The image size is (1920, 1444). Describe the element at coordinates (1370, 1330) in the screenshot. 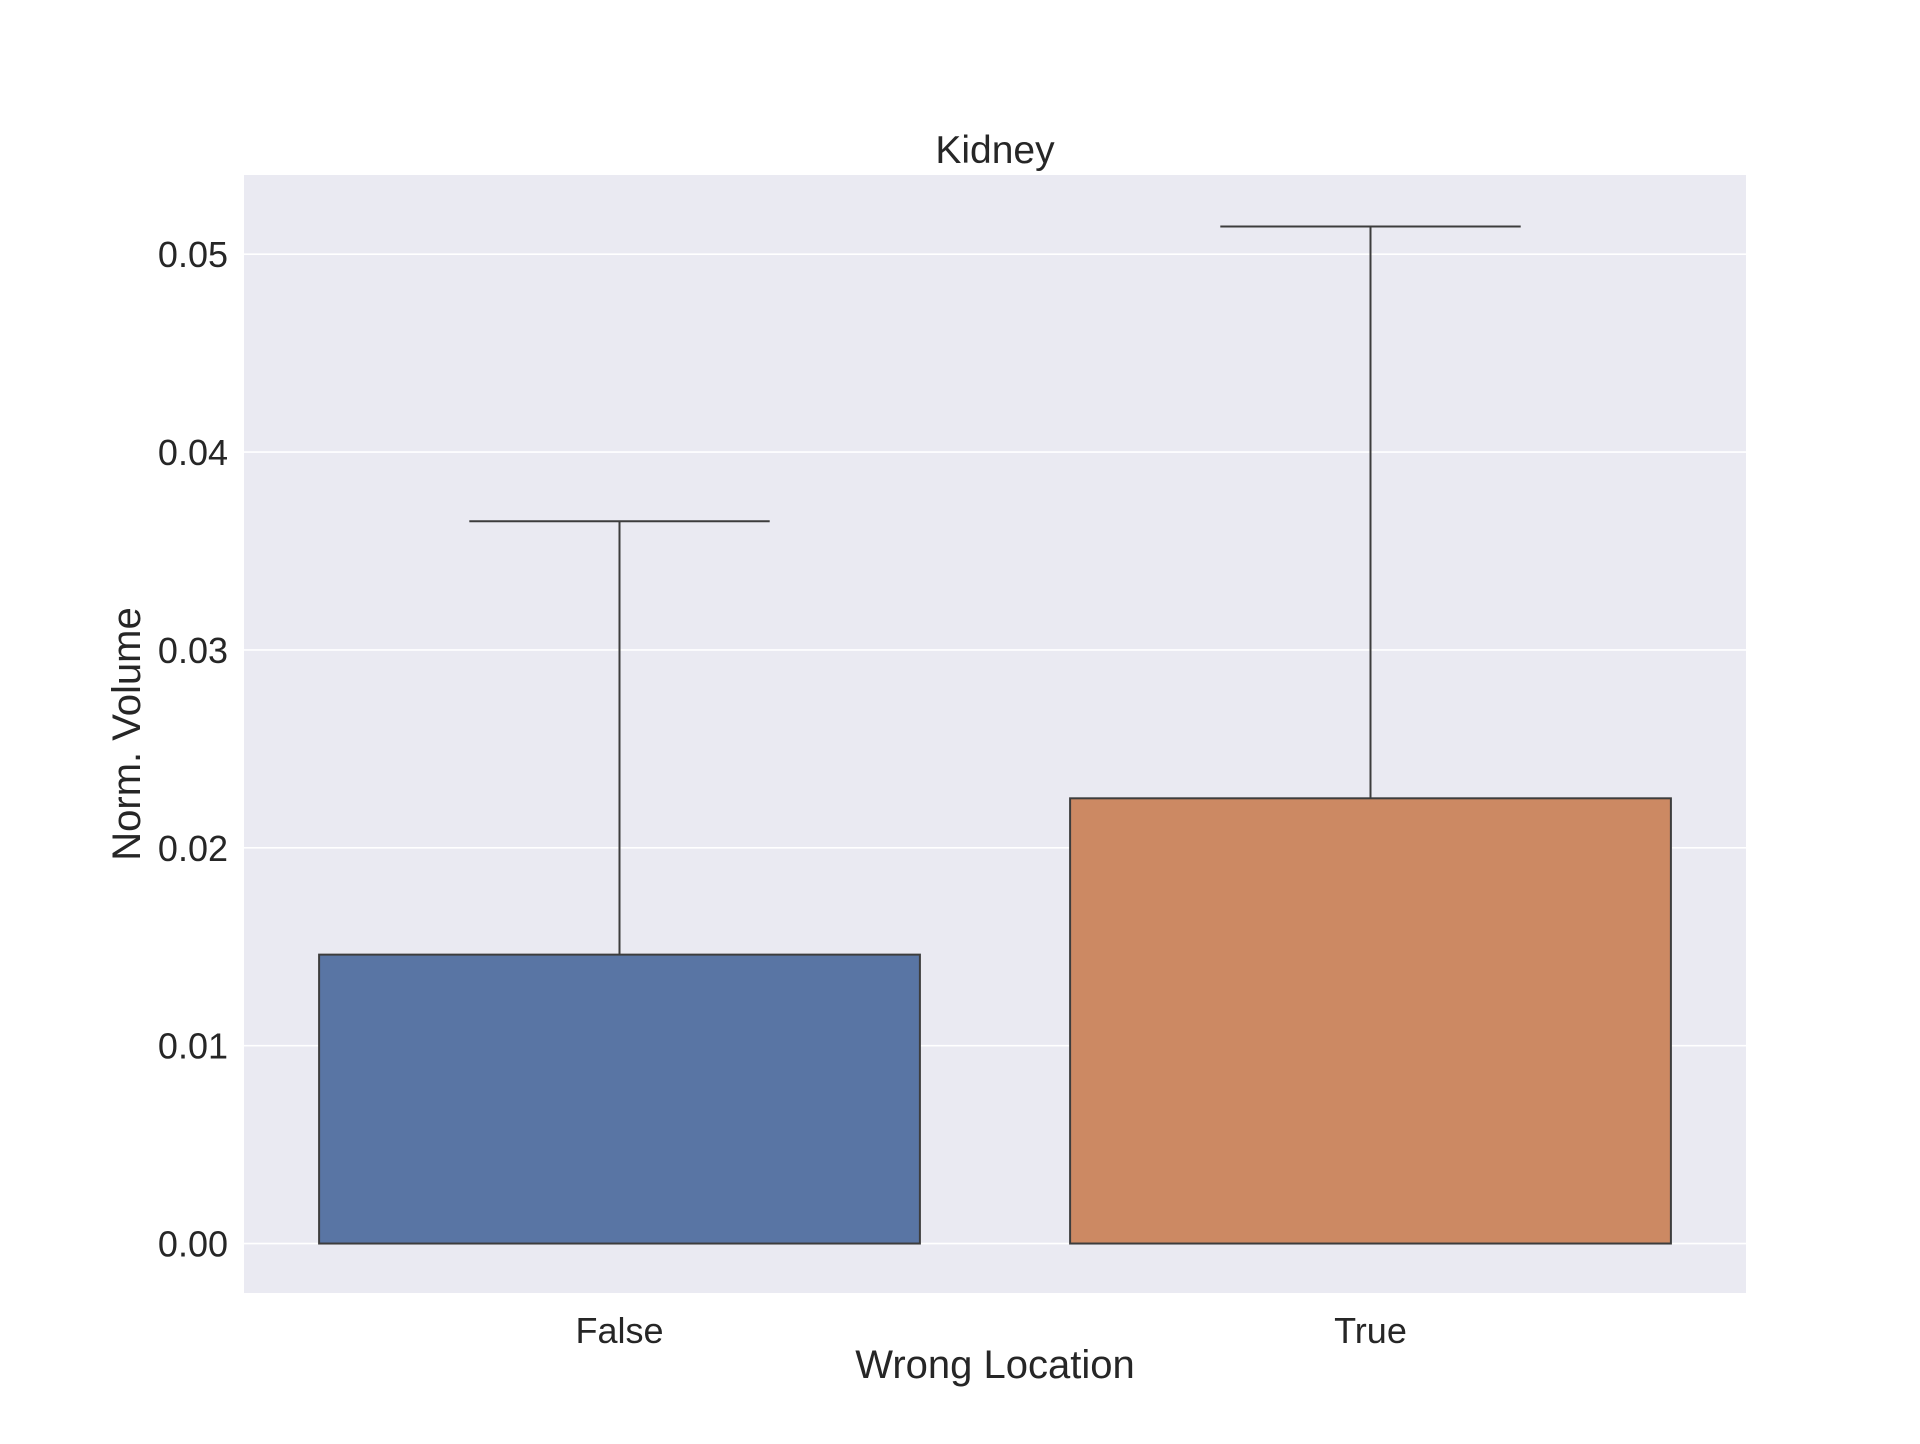

I see `x-tick-label: True` at that location.